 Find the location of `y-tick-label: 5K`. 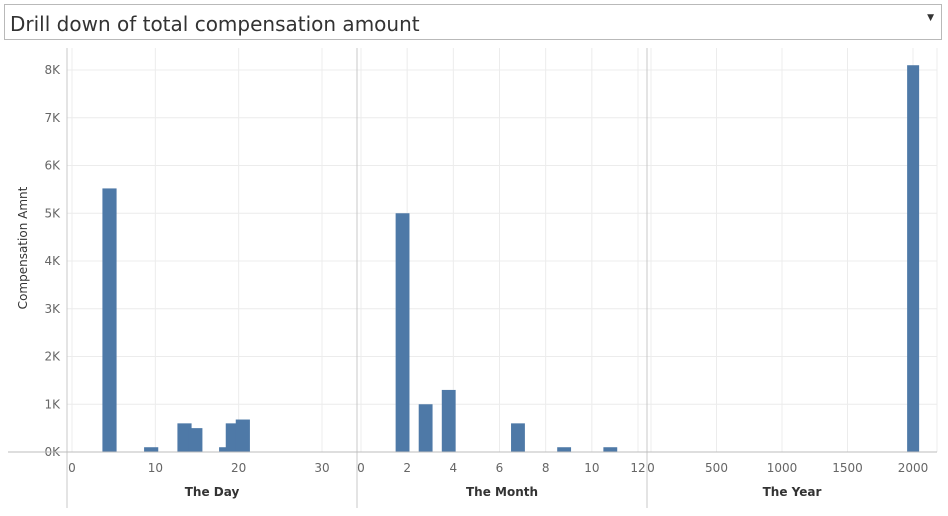

y-tick-label: 5K is located at coordinates (52, 213).